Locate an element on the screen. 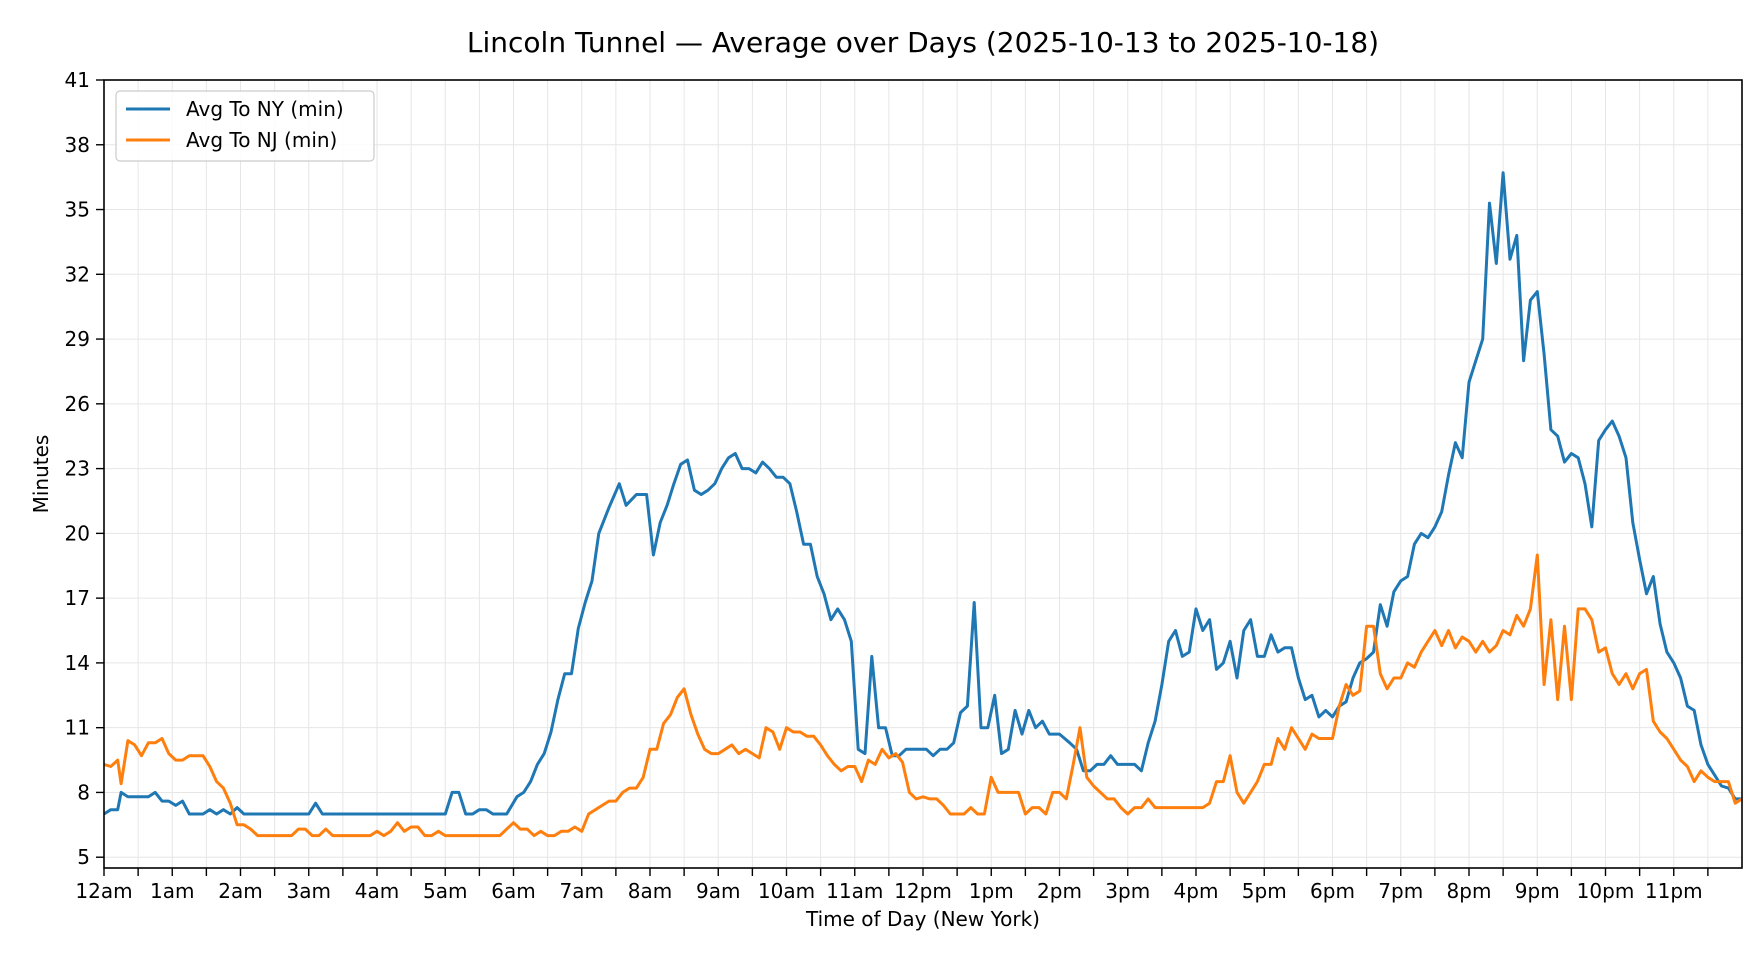 This screenshot has height=960, width=1760. x-tick-label: 8am is located at coordinates (650, 891).